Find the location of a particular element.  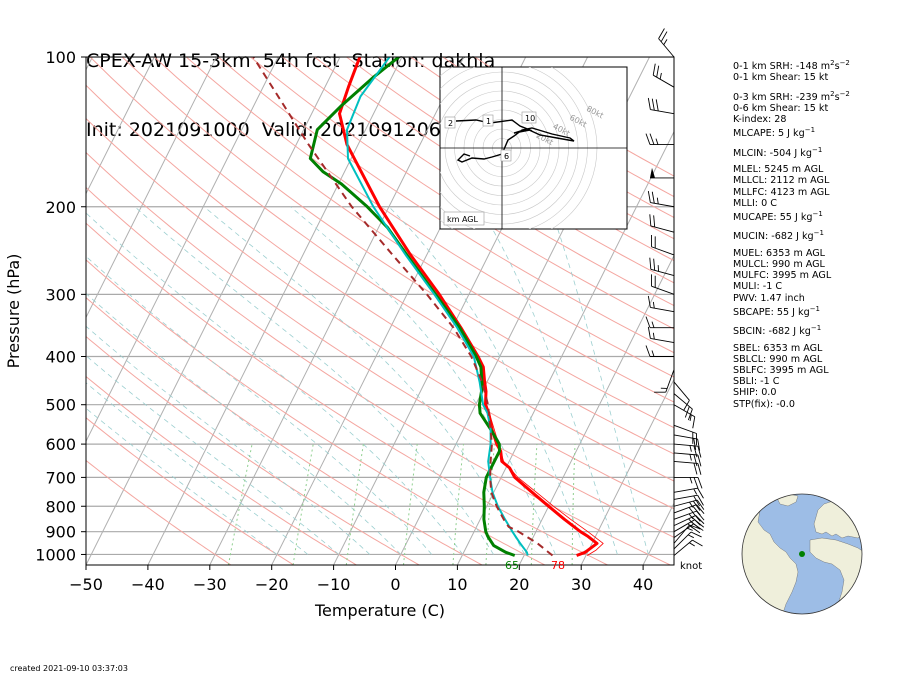

stability-index-unit: s is located at coordinates (837, 97).